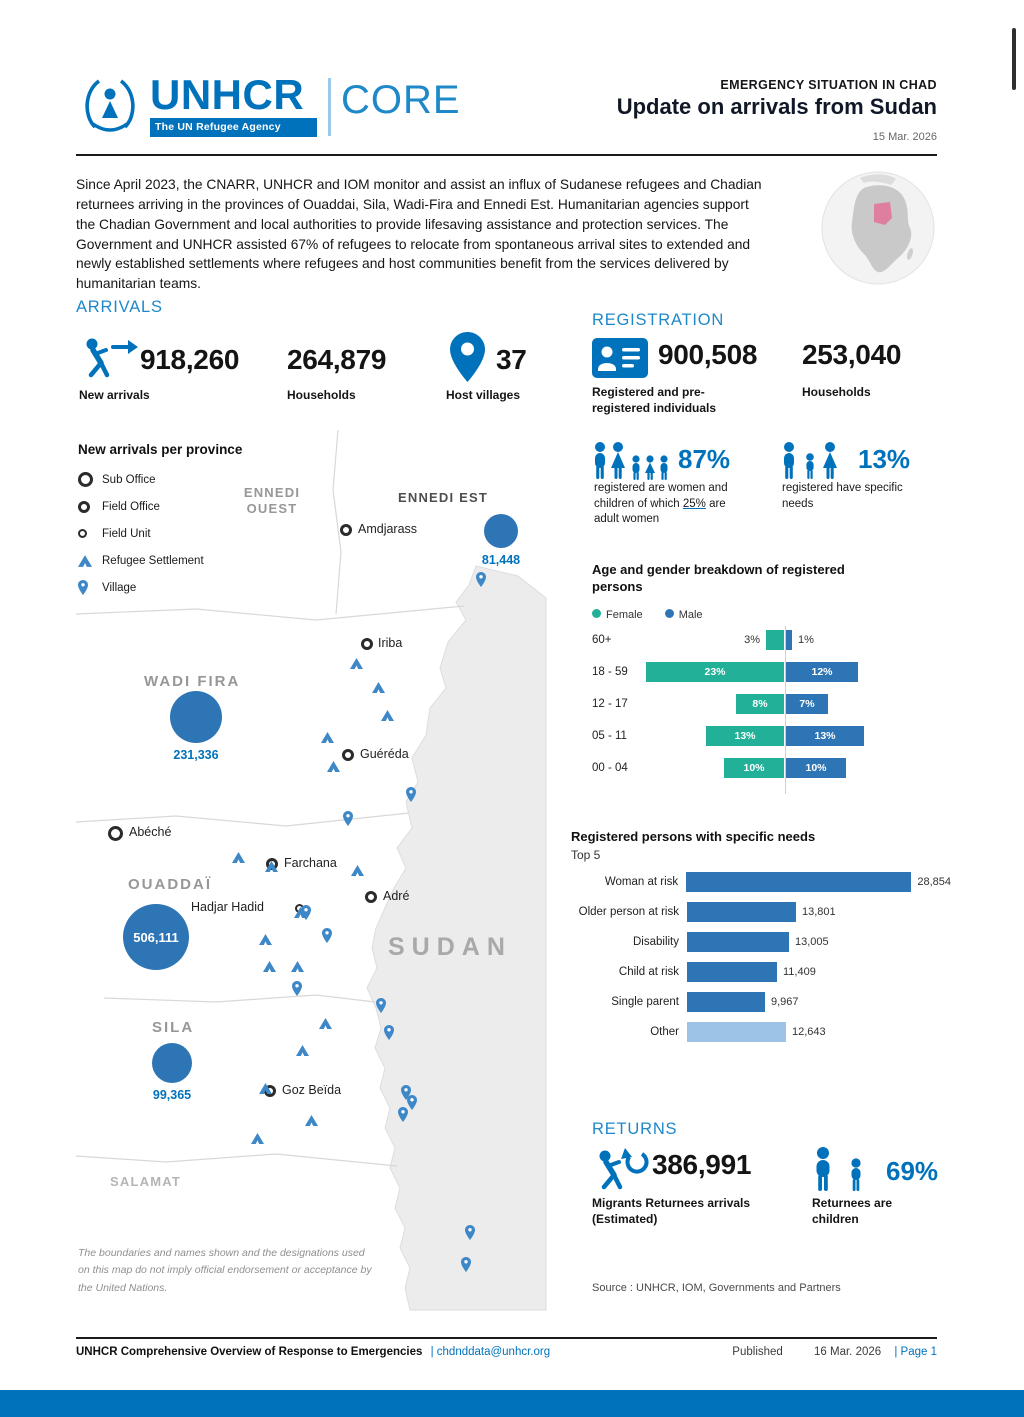  I want to click on logo-acronym: UNHCR, so click(227, 94).